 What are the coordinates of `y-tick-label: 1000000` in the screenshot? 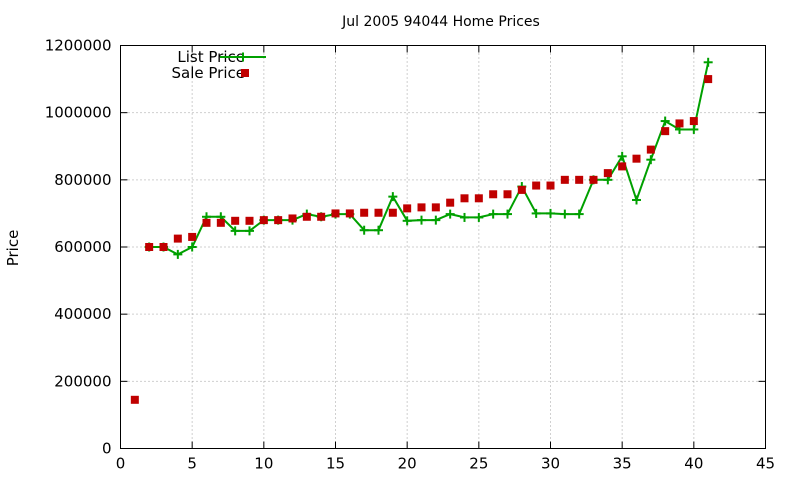 It's located at (78, 113).